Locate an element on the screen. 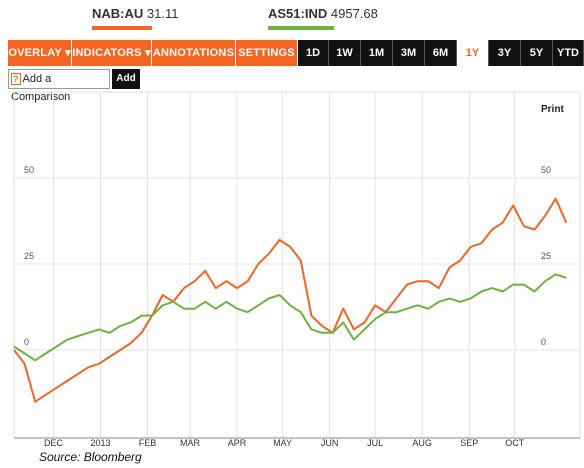 This screenshot has width=584, height=468. y-tick-label-left: 25 is located at coordinates (29, 256).